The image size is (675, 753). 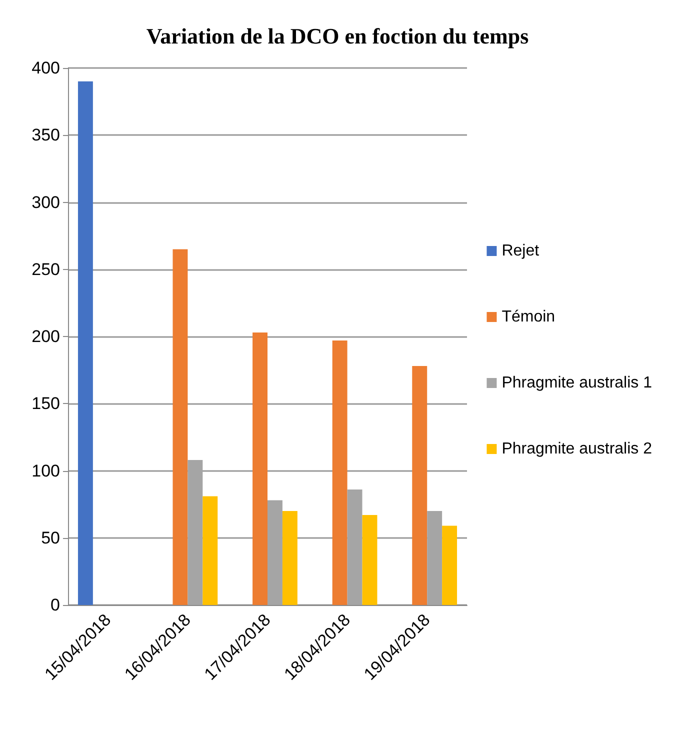 What do you see at coordinates (46, 202) in the screenshot?
I see `y-tick-label: 300` at bounding box center [46, 202].